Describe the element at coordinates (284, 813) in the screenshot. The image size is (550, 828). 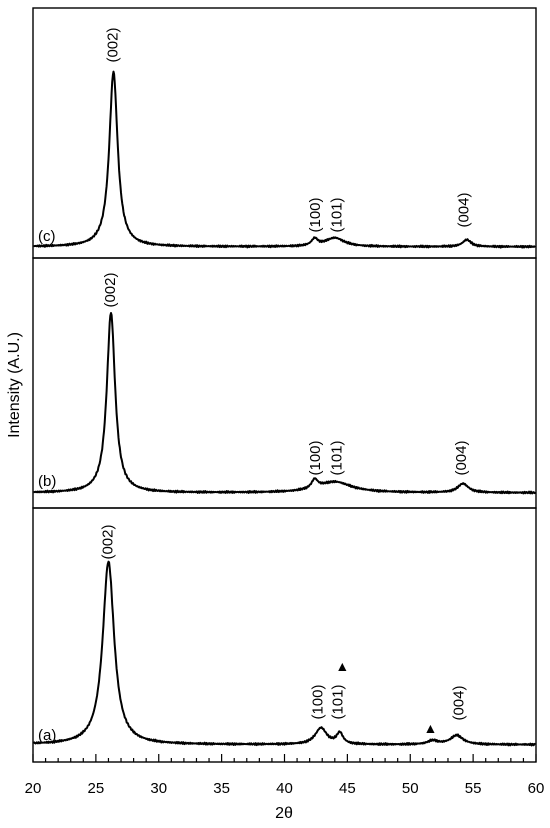
I see `x-axis-title: 2θ` at that location.